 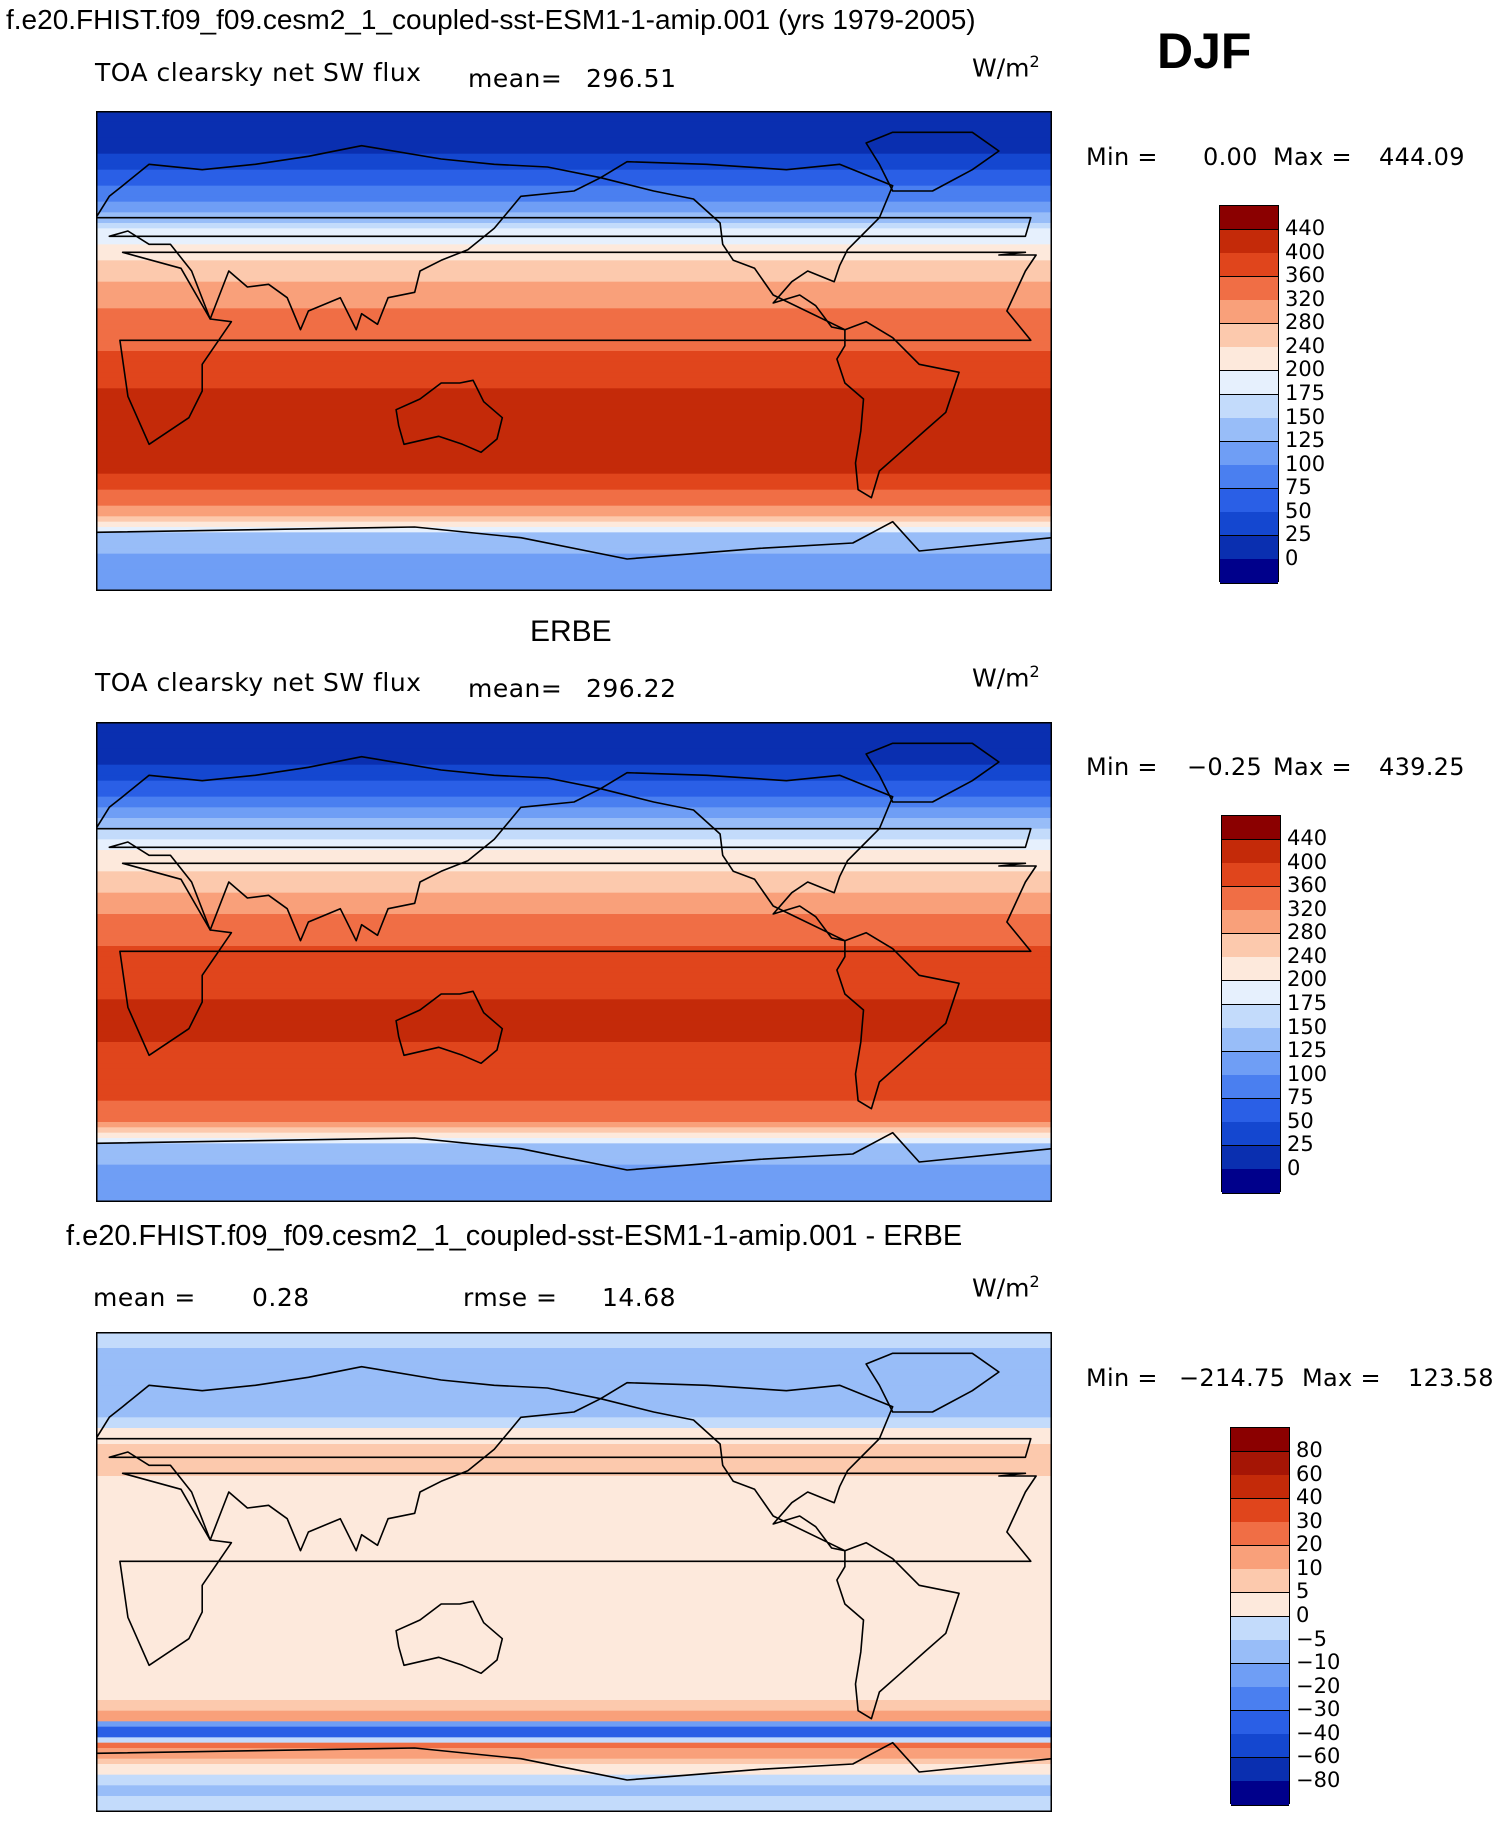 I want to click on panel3-min-value: −214.75, so click(x=1232, y=1378).